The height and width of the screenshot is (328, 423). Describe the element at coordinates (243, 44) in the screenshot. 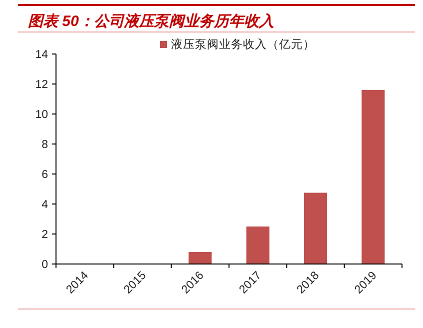

I see `legend-label: 液压泵阀业务收入（亿元）` at that location.